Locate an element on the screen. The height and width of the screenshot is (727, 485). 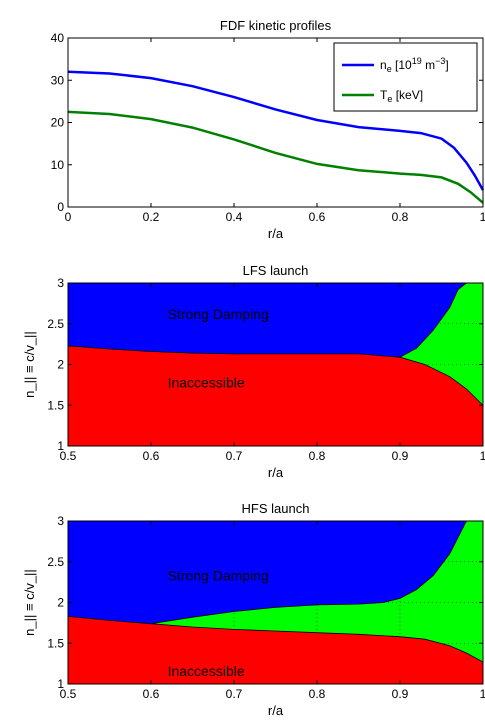
legend-text-part: ] is located at coordinates (446, 65).